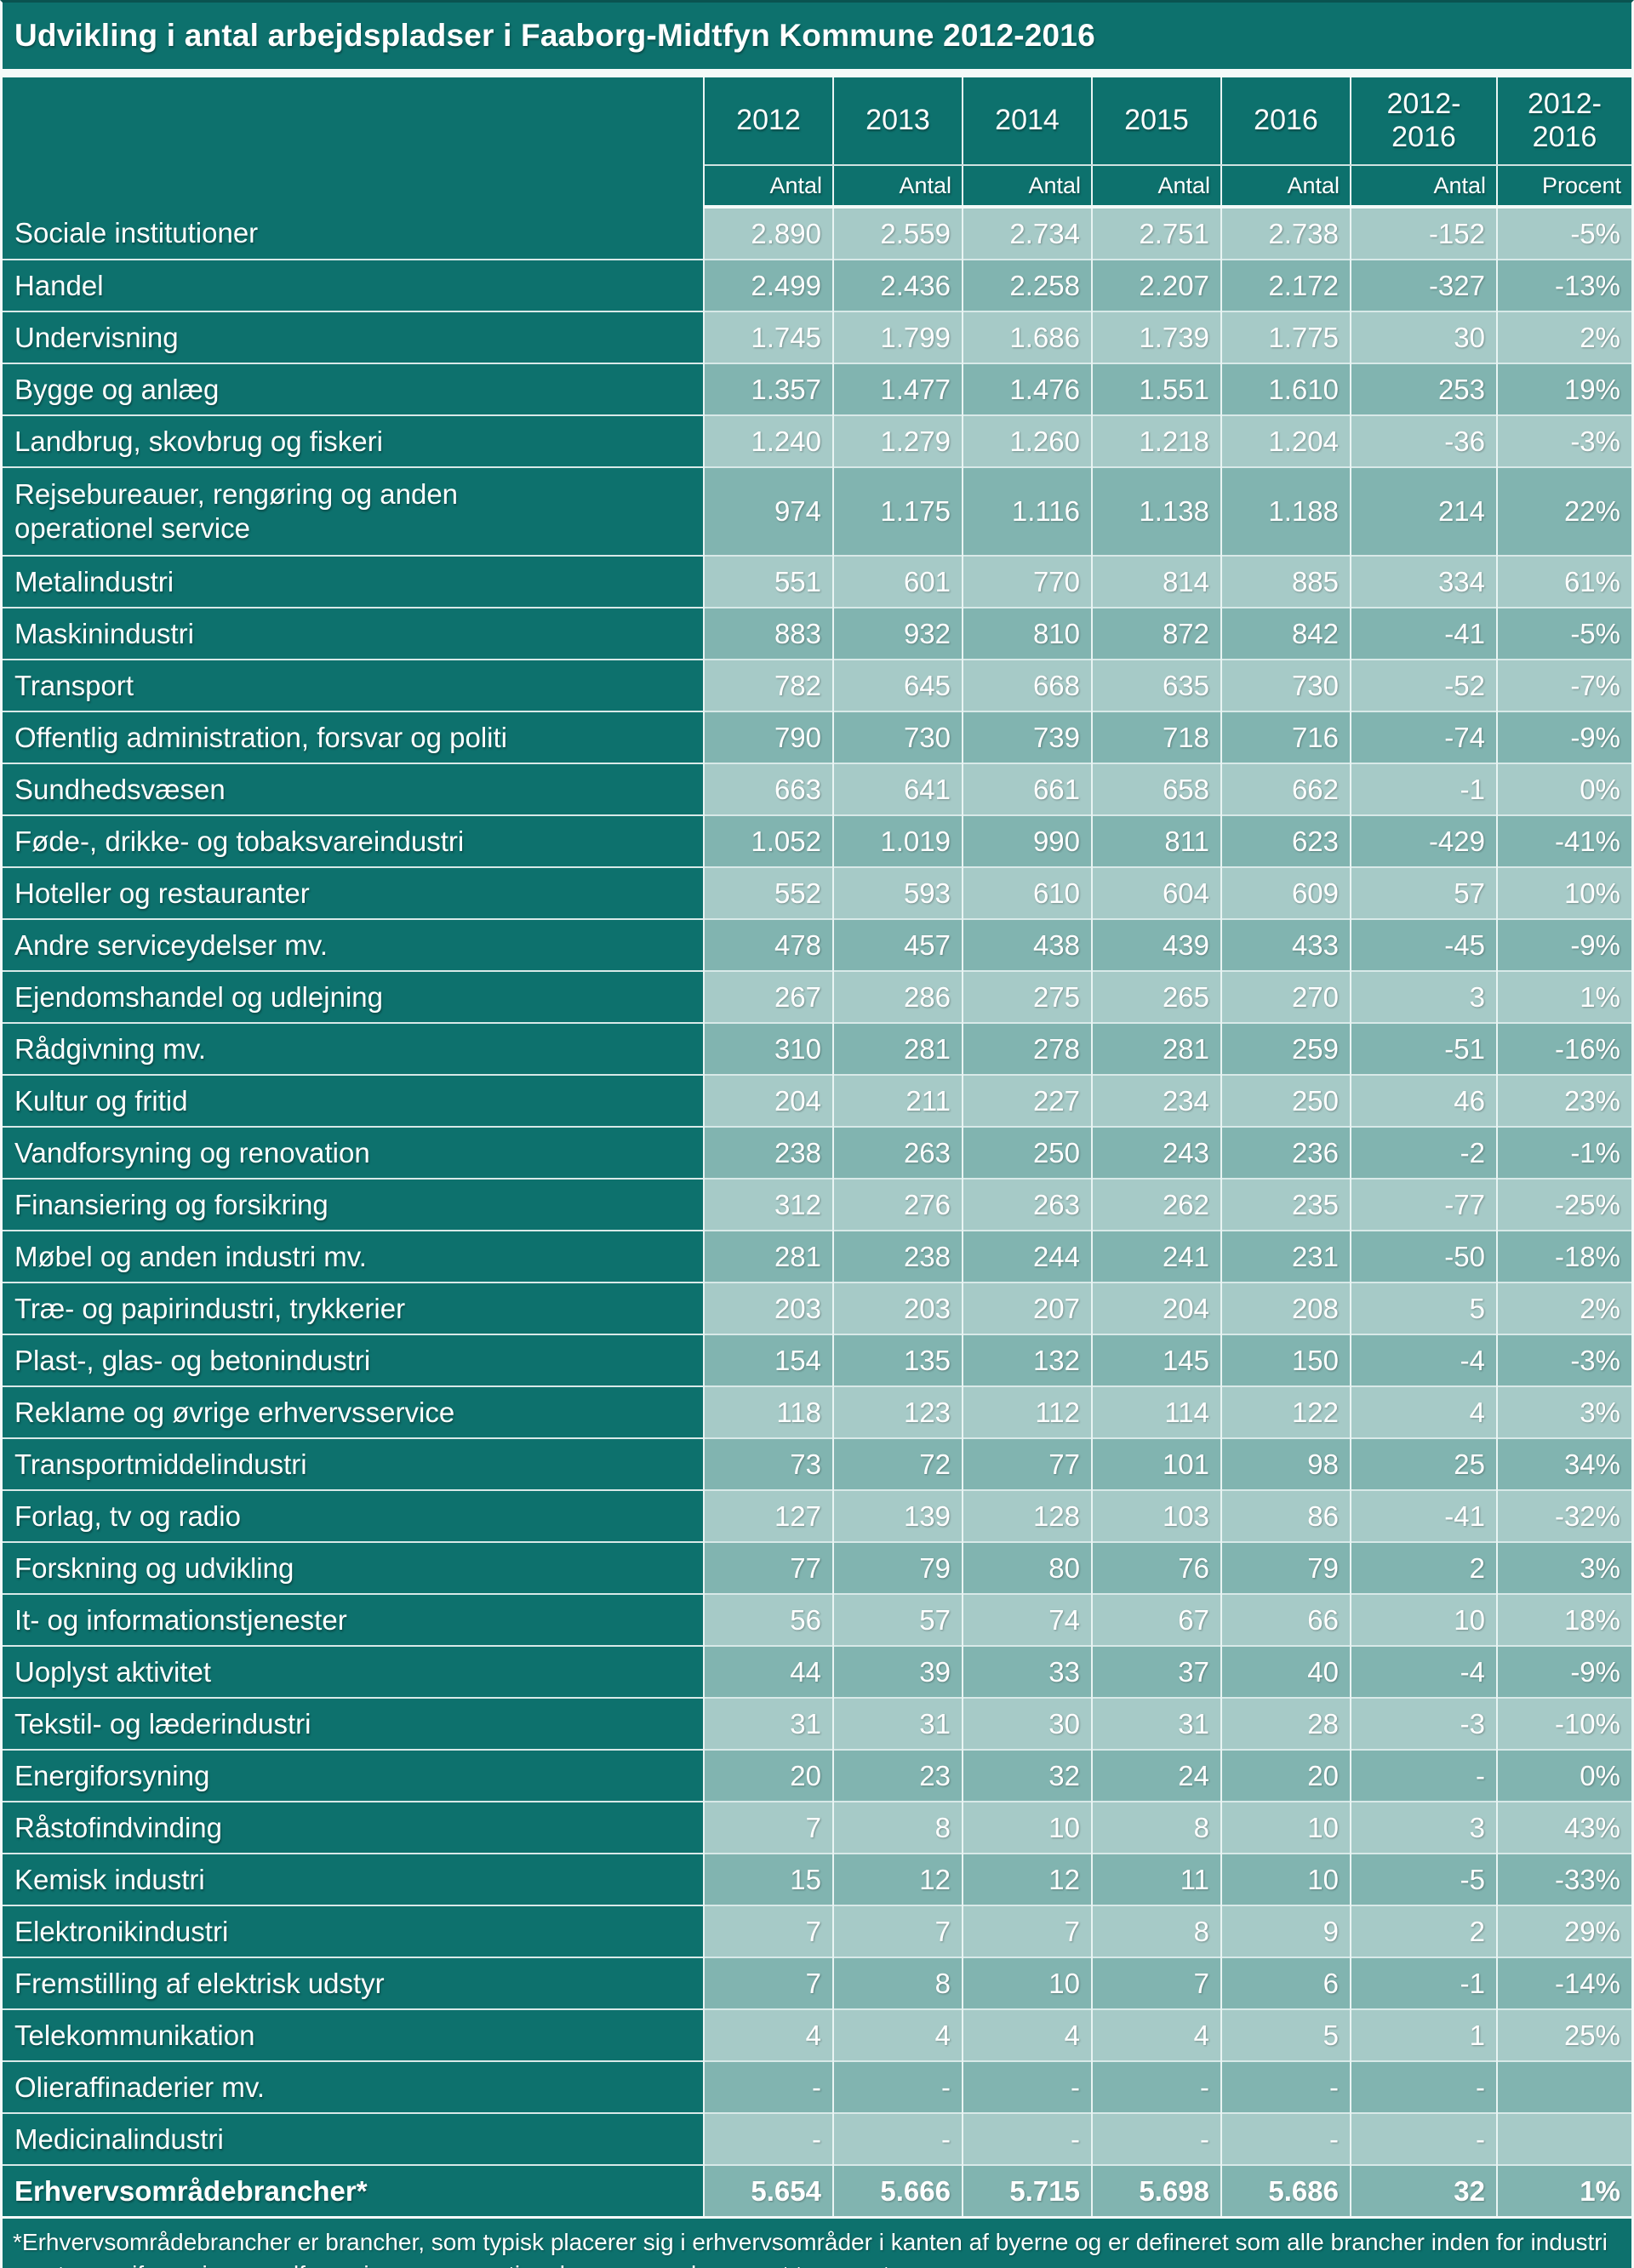 The image size is (1634, 2268). Describe the element at coordinates (1423, 996) in the screenshot. I see `cell-col-5: 3` at that location.